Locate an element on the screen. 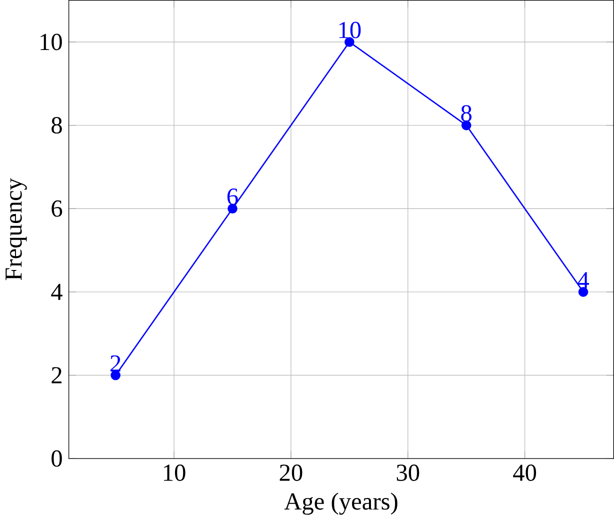  y-axis-title: Frequency is located at coordinates (16, 229).